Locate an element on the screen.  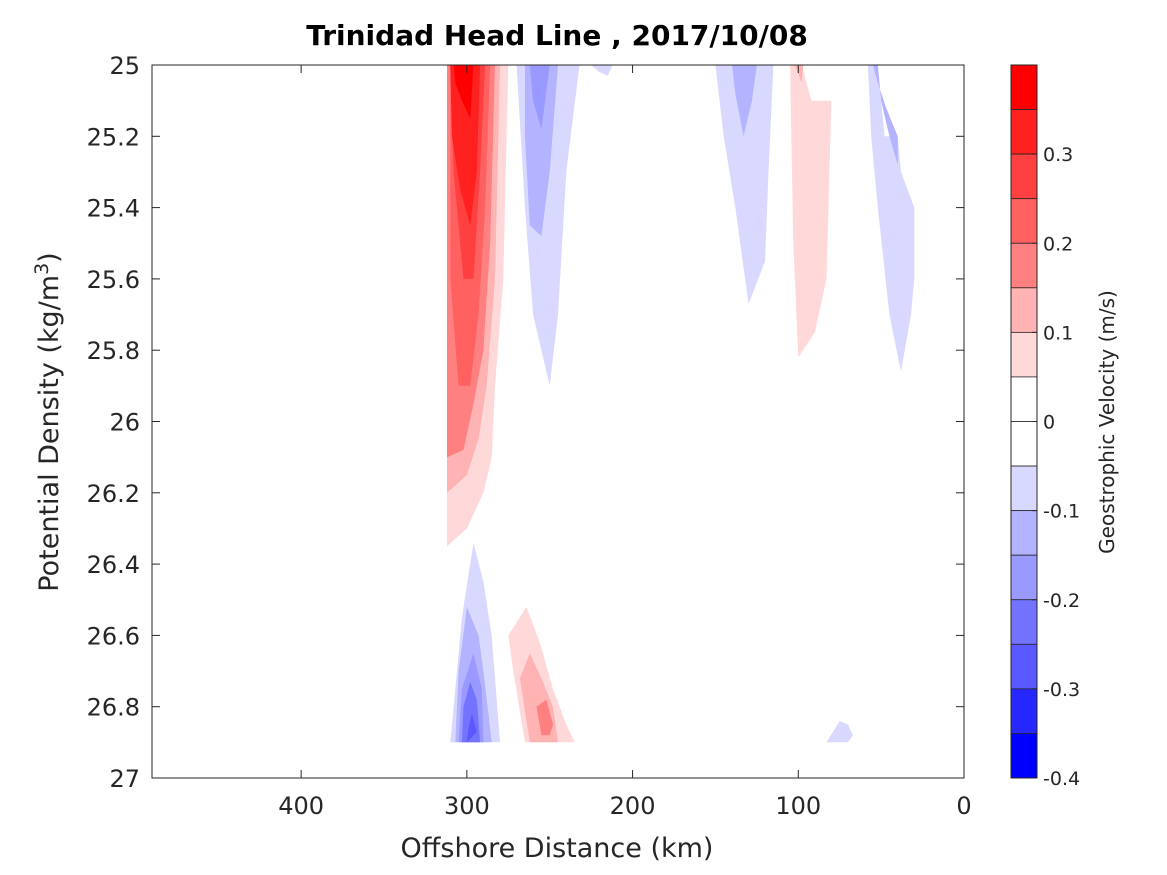
colorbar-tick-label-3: 0 is located at coordinates (1049, 423).